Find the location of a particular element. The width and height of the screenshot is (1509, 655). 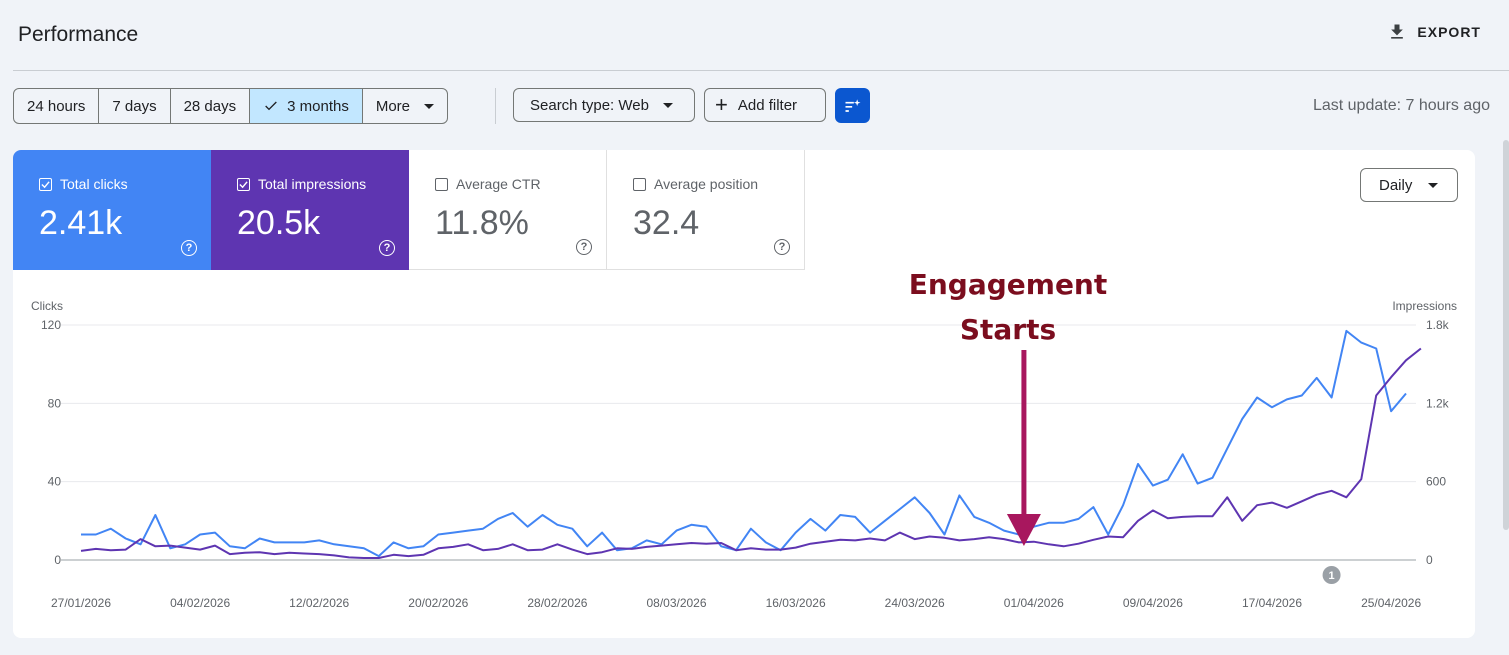

search-type-label: Search type: Web is located at coordinates (589, 105).